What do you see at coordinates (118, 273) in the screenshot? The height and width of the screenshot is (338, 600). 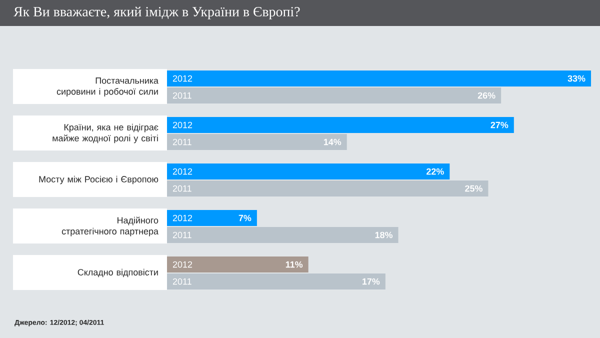 I see `y-tick-label: Складно відповісти` at bounding box center [118, 273].